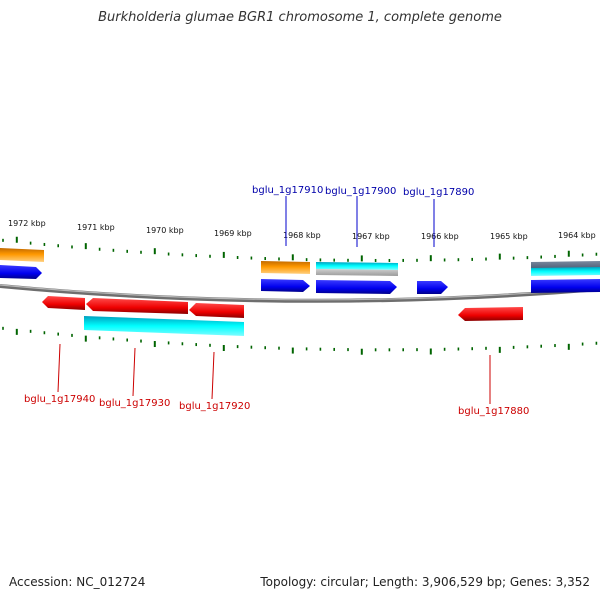  I want to click on gene-label-bglu-1g17920: bglu_1g17920, so click(214, 406).